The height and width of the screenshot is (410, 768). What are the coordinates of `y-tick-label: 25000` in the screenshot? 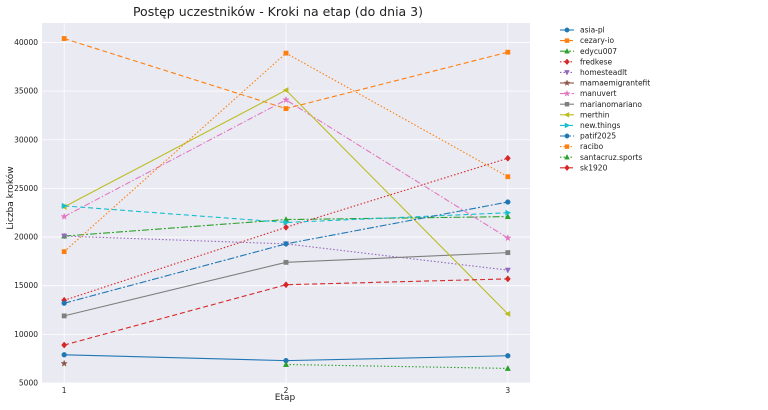 It's located at (26, 188).